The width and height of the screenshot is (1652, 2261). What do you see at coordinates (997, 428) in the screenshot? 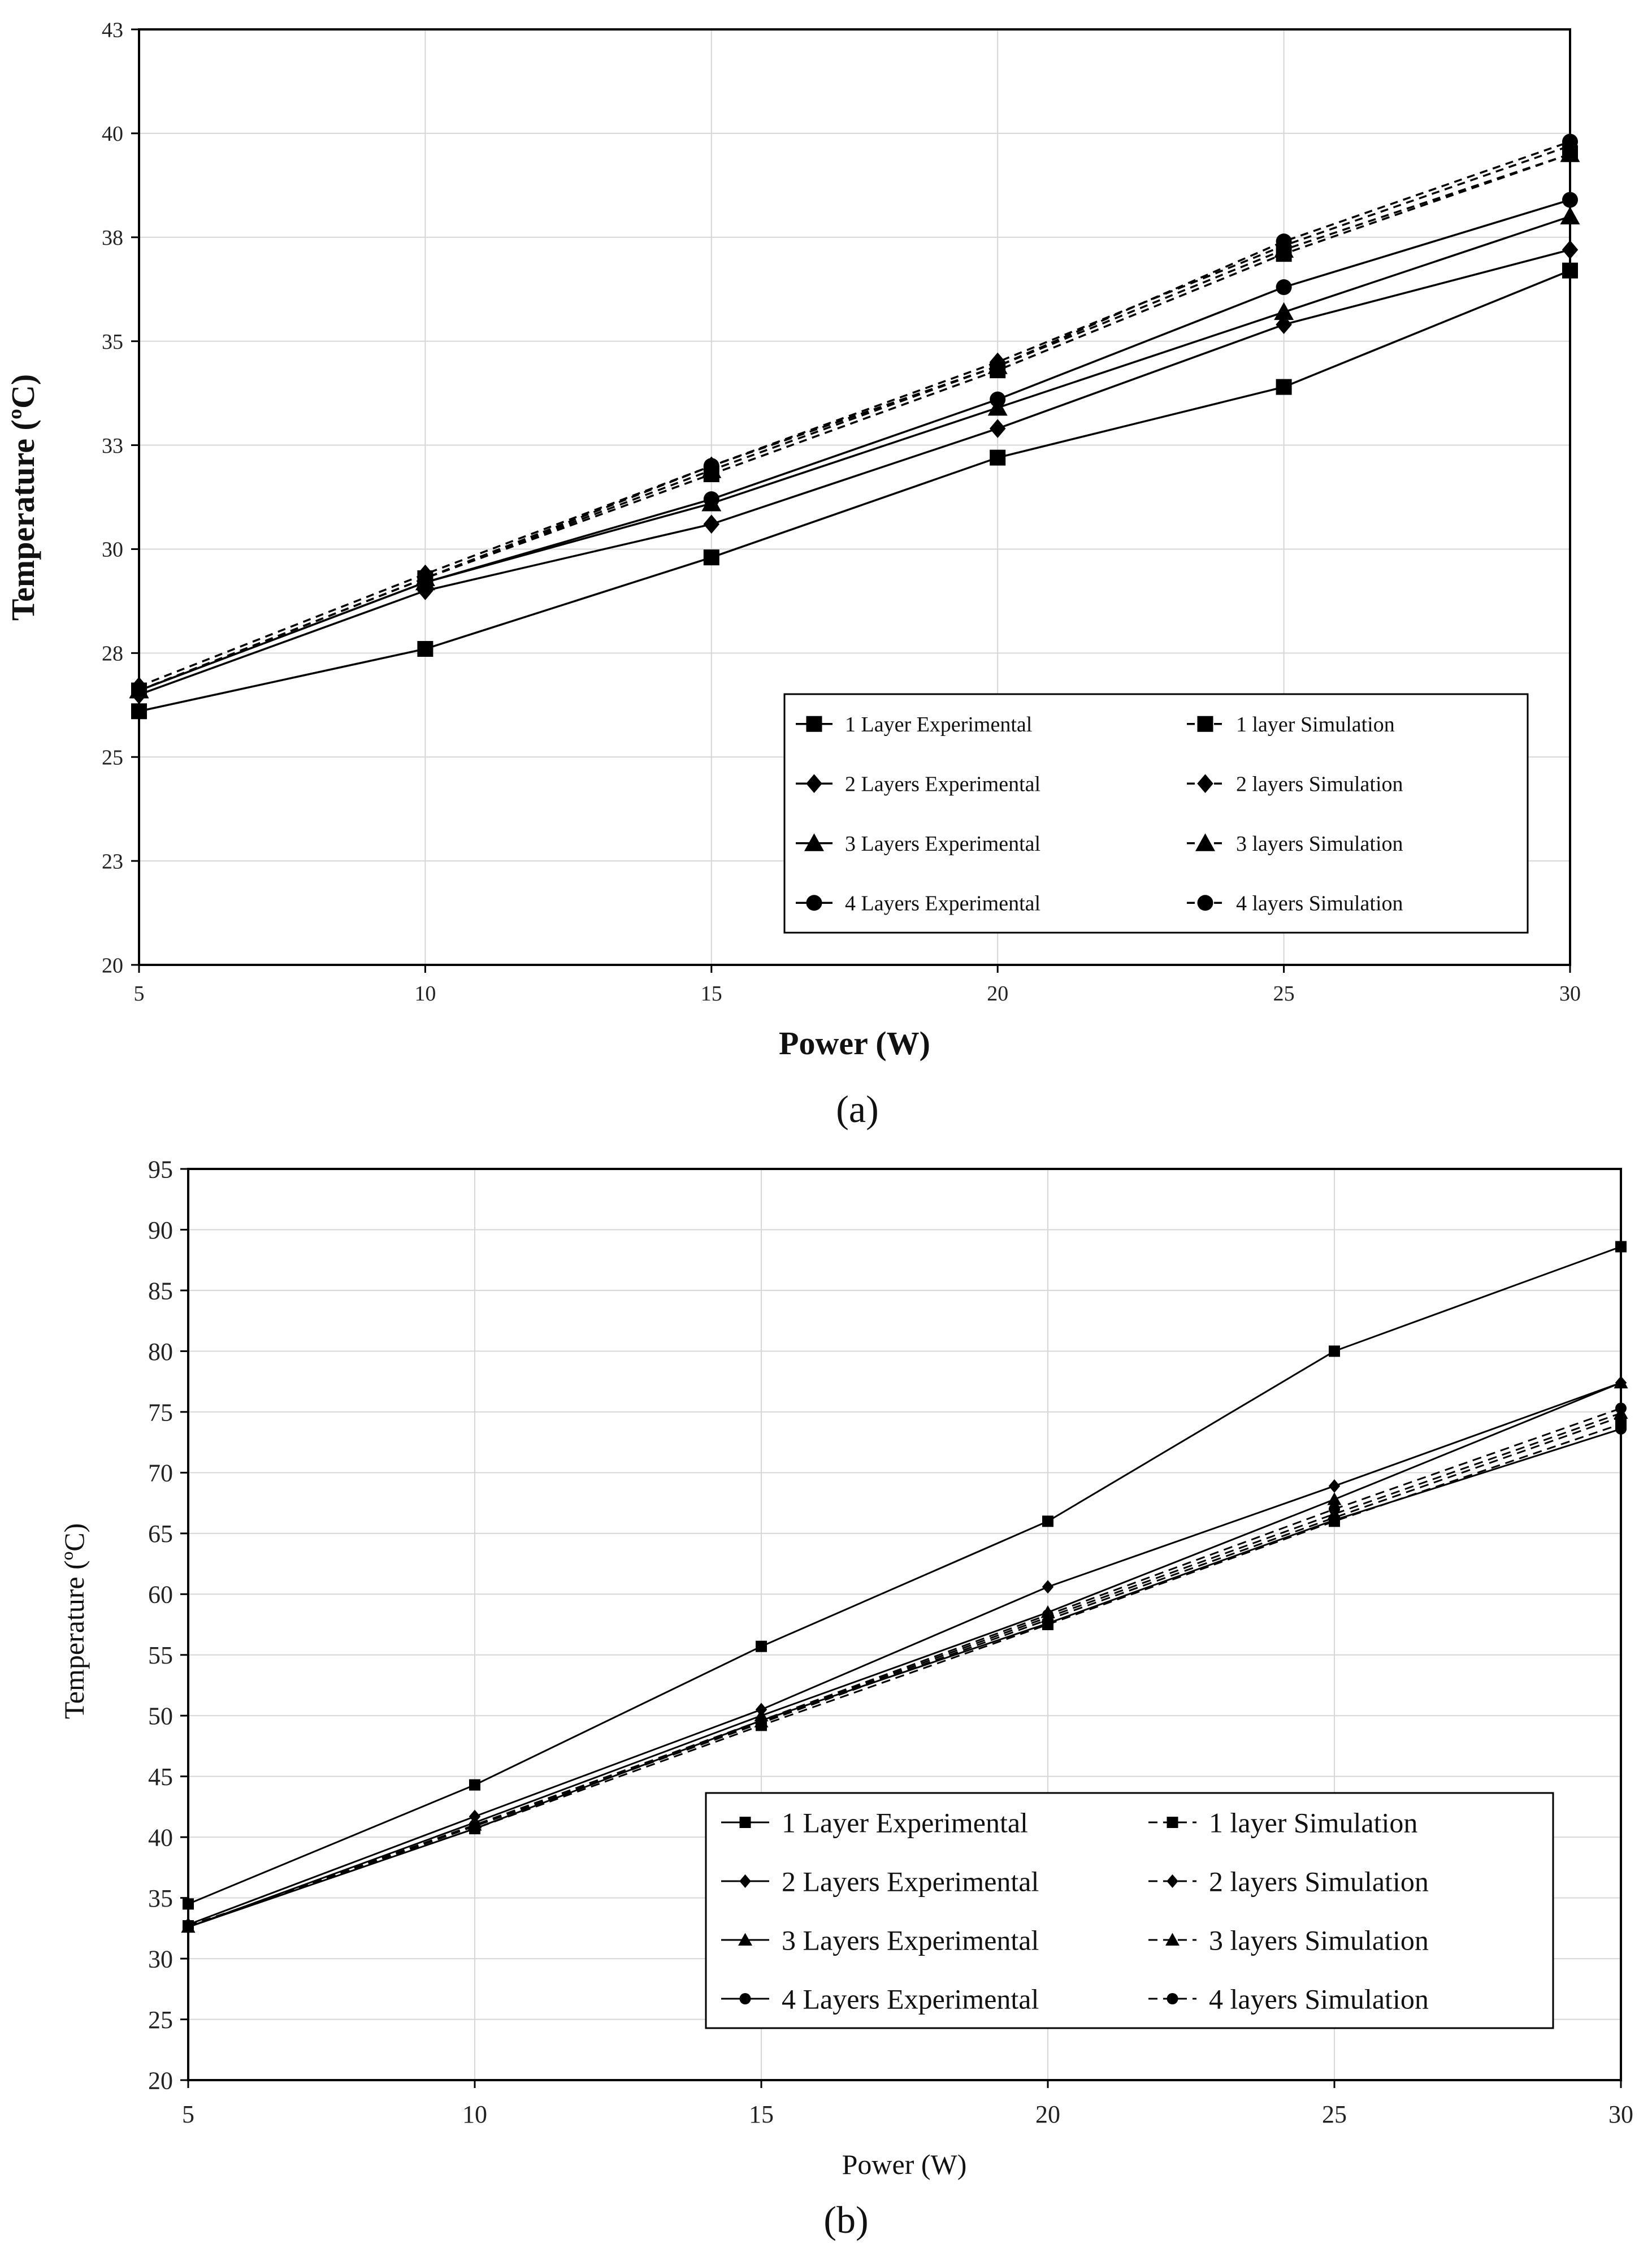
I see `panel-a-series-3-point` at bounding box center [997, 428].